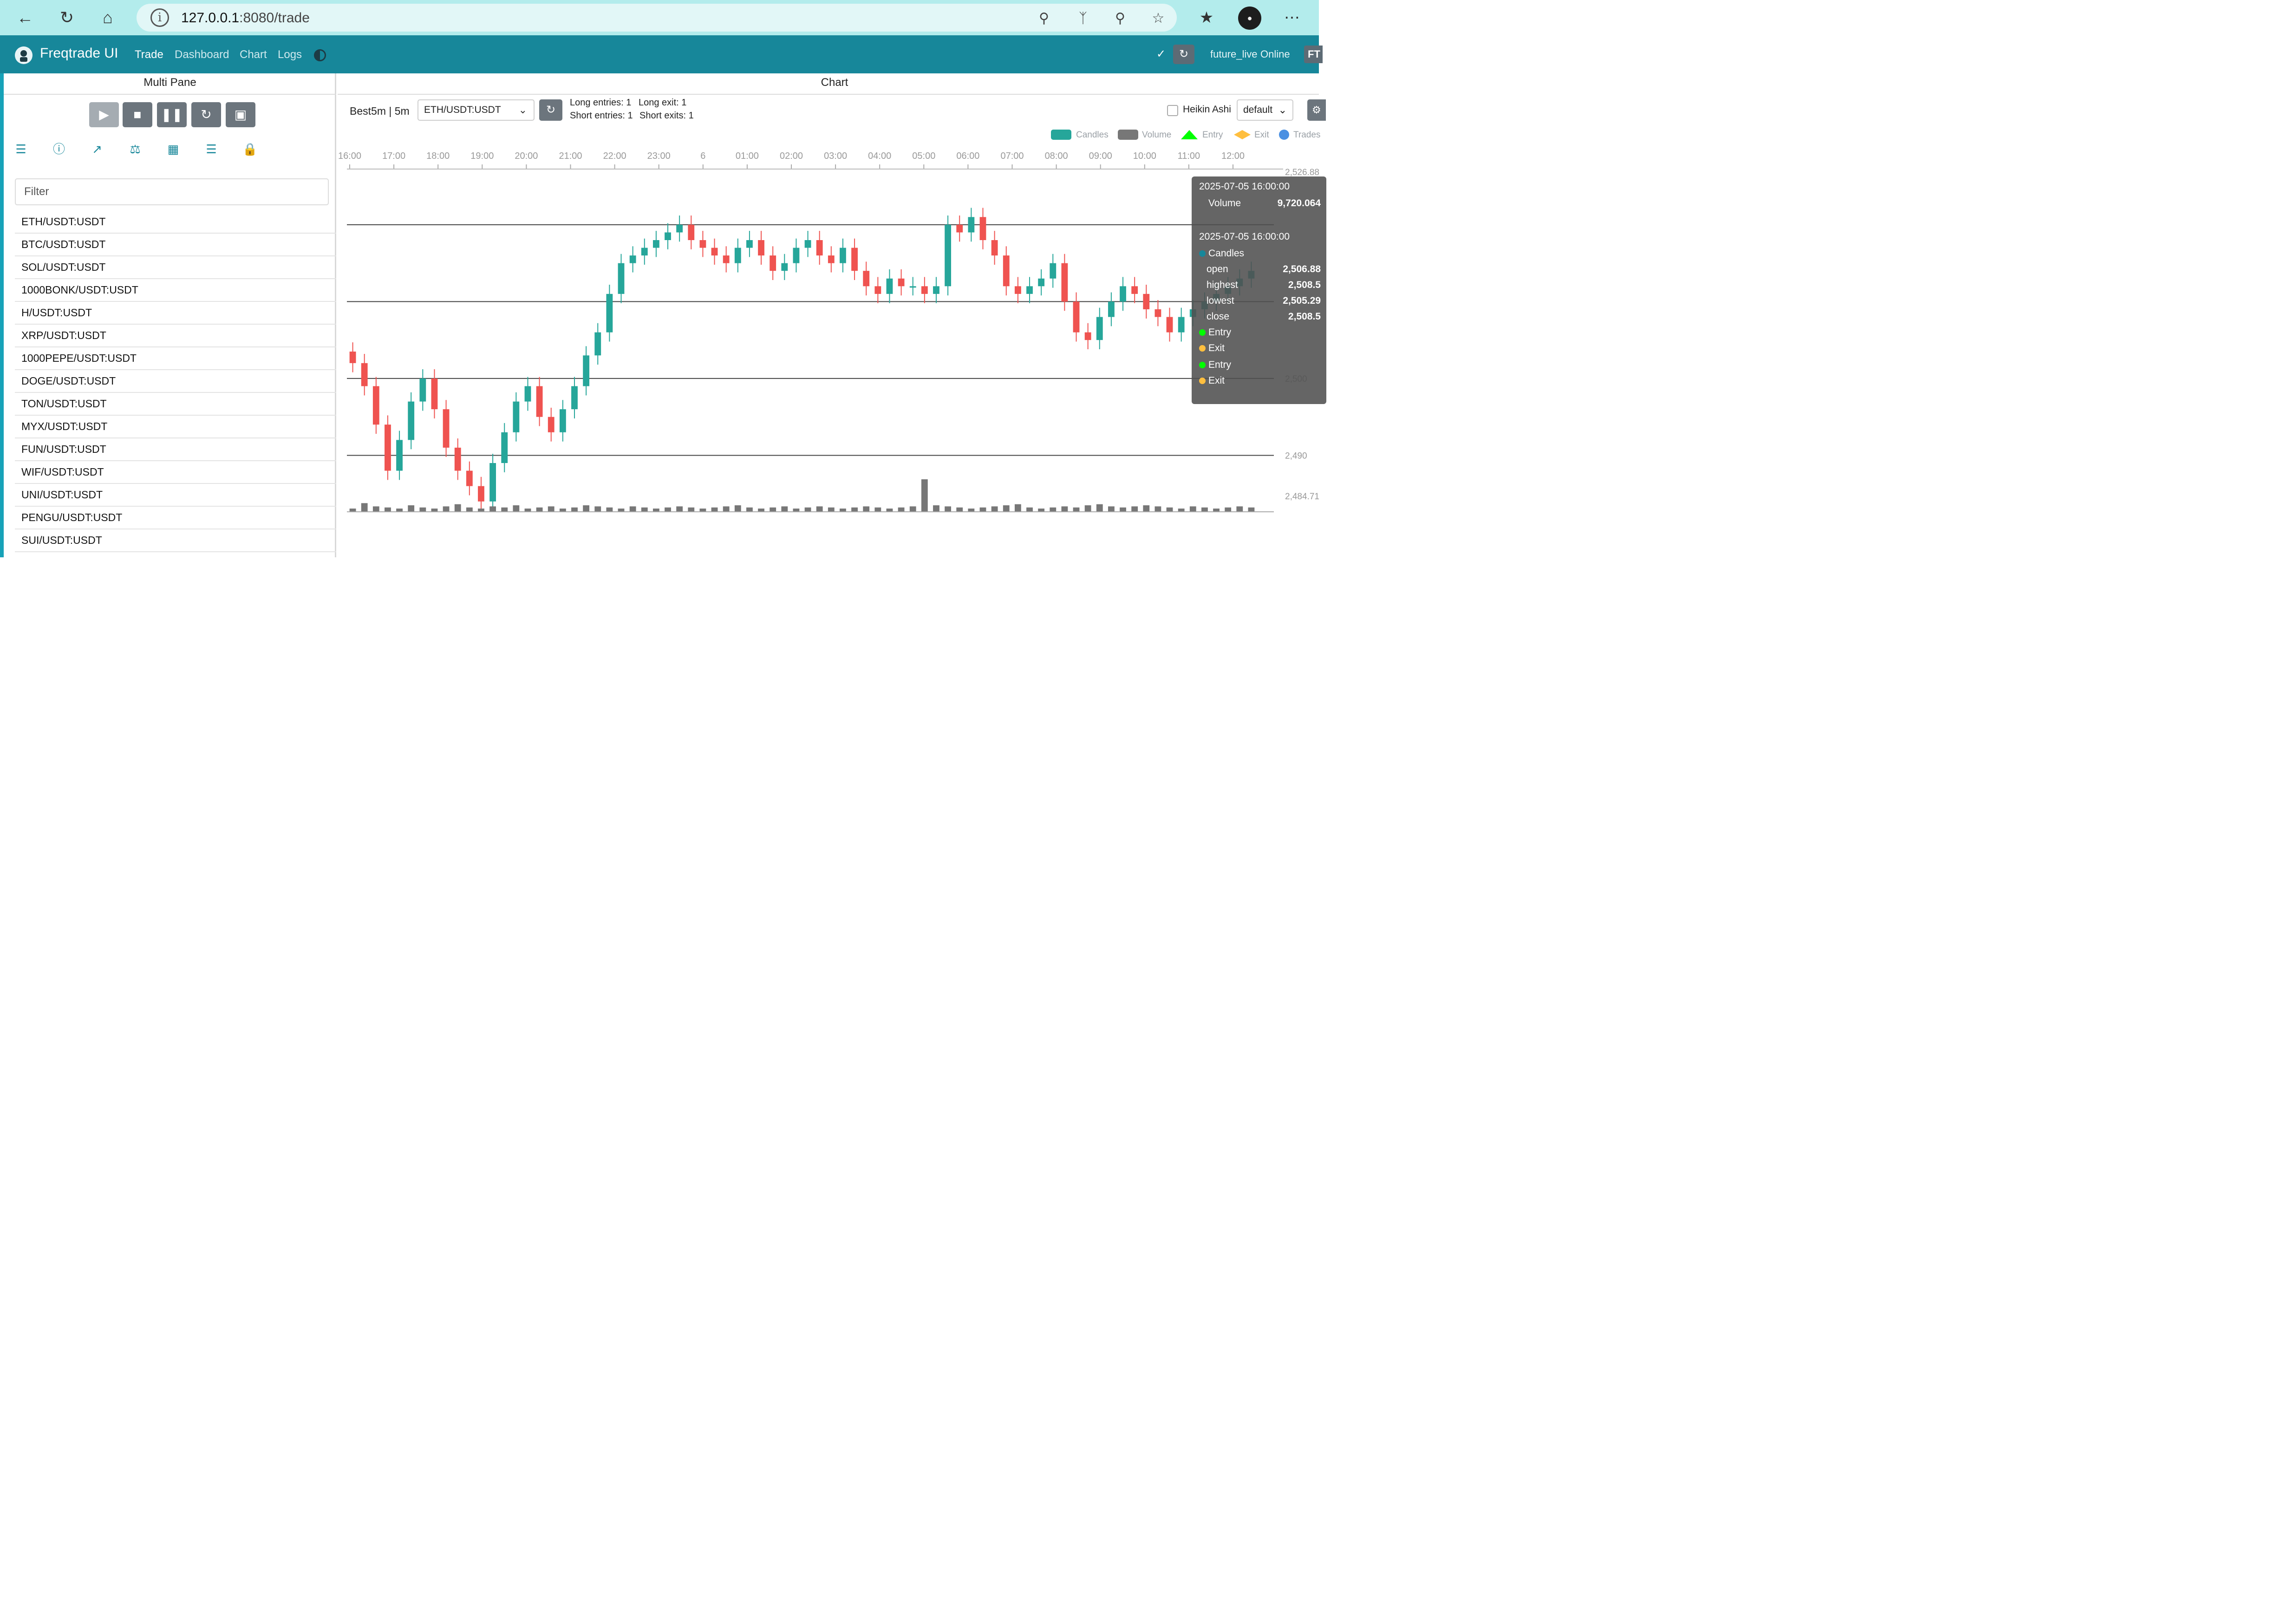 The image size is (2296, 1619). Describe the element at coordinates (175, 495) in the screenshot. I see `pair-list-item: UNI/USDT:USDT` at that location.